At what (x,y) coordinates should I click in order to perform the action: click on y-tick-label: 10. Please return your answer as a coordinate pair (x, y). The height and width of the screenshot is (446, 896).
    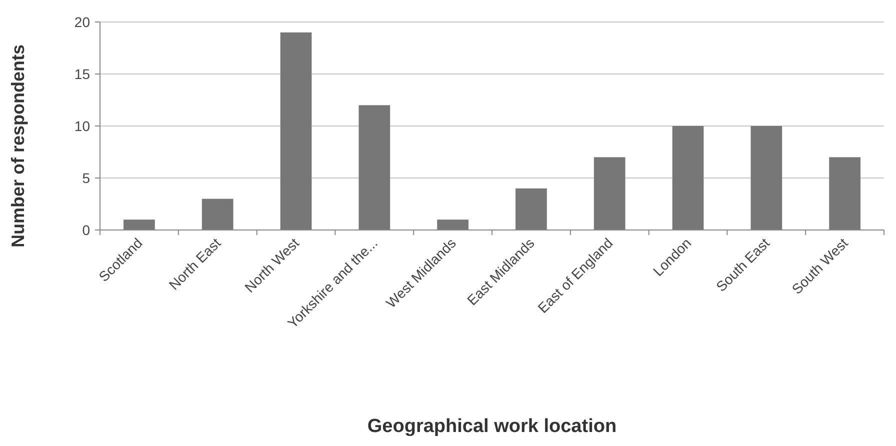
    Looking at the image, I should click on (82, 126).